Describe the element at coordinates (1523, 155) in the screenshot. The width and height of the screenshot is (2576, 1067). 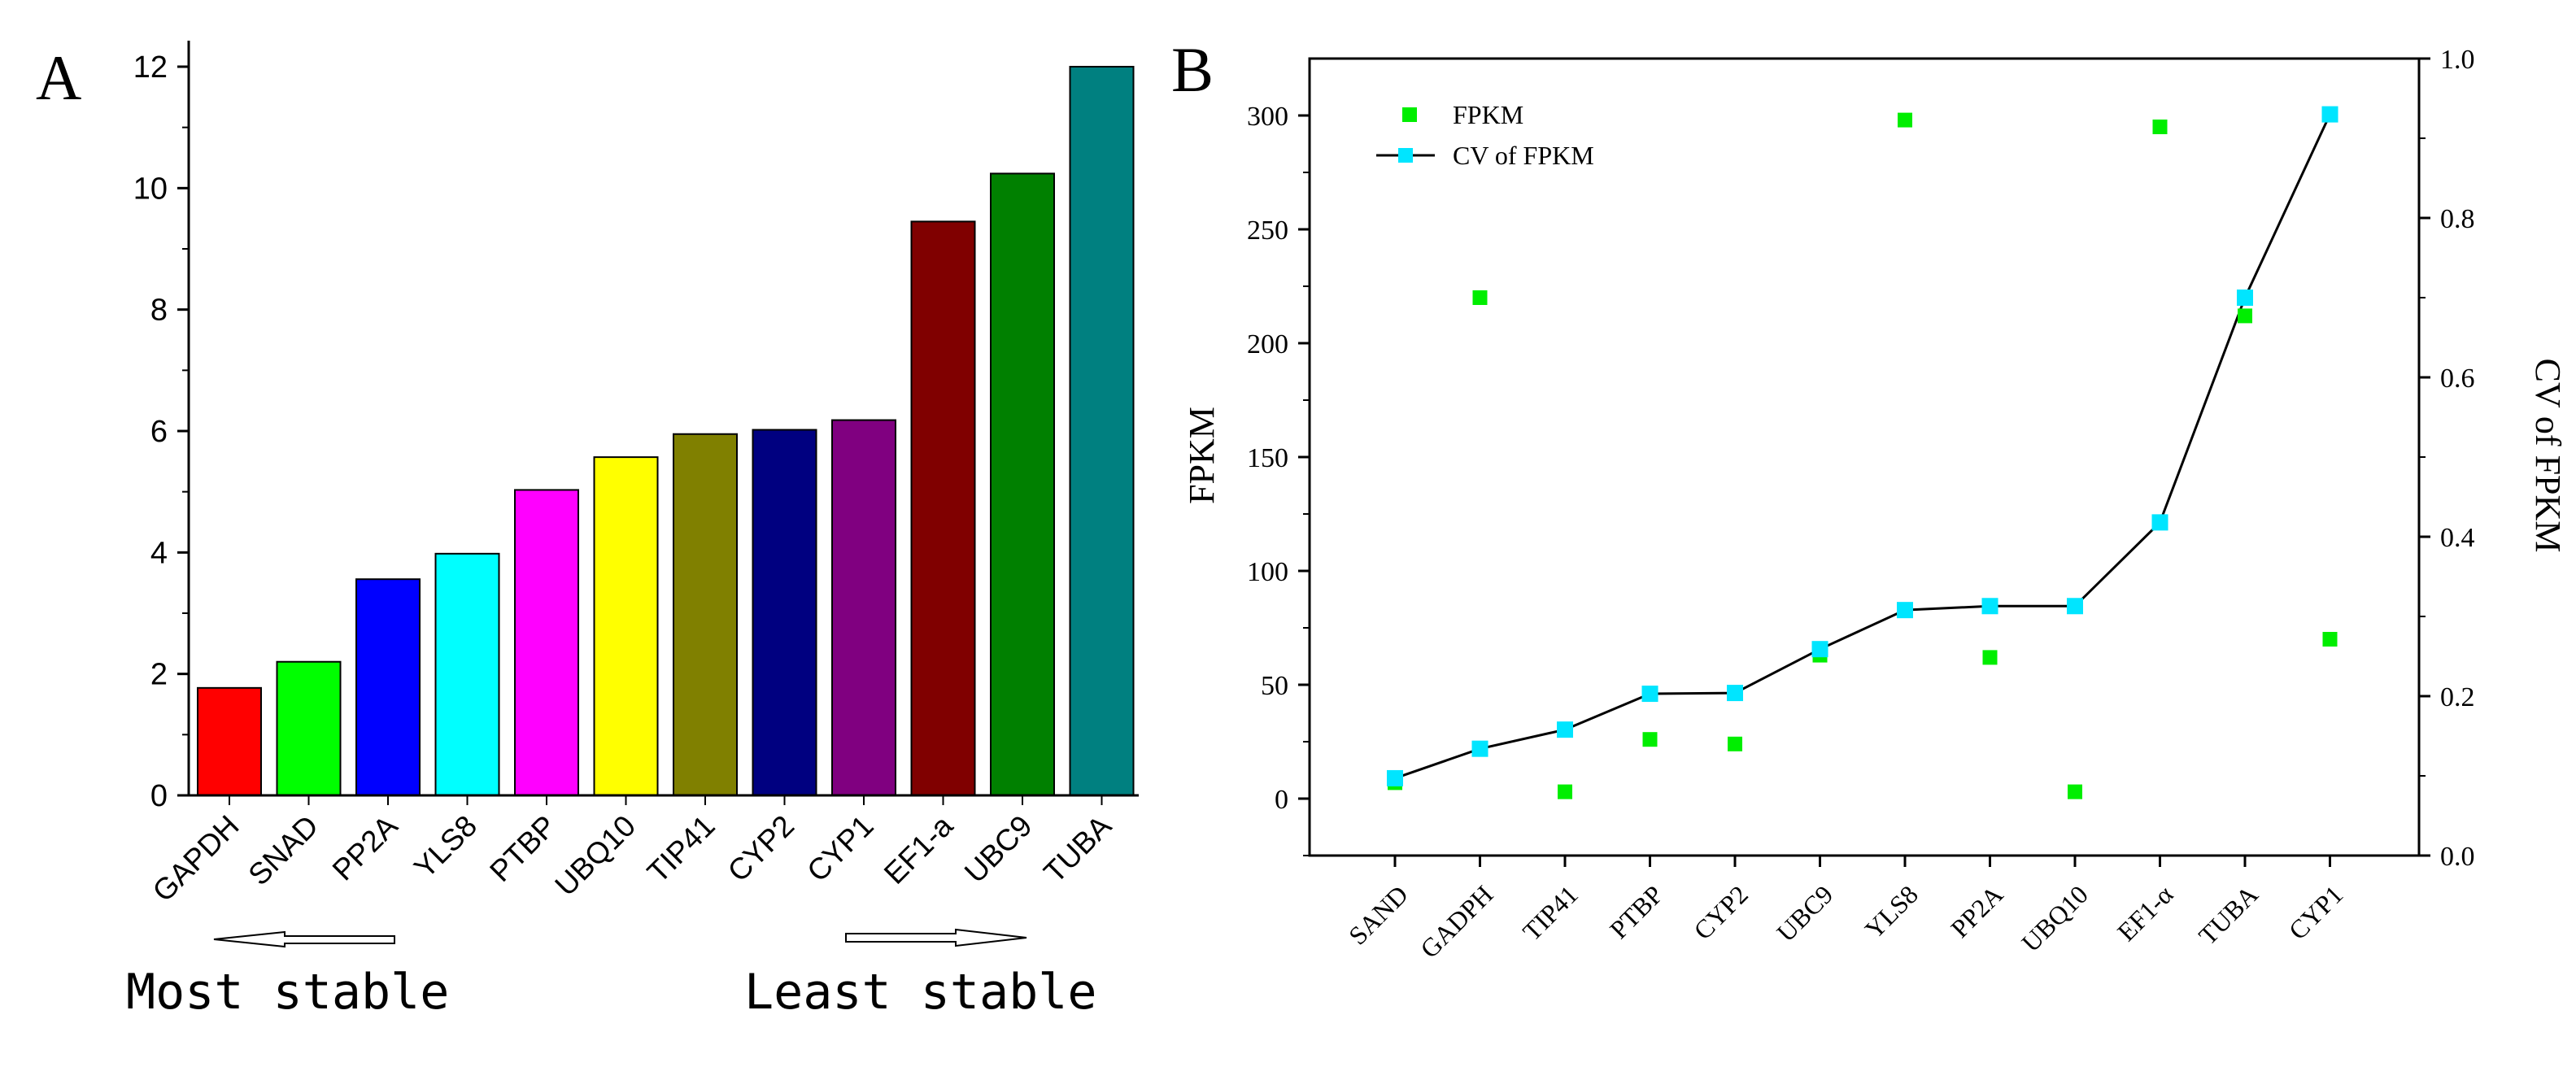
I see `legend-cv-label: CV of FPKM` at that location.